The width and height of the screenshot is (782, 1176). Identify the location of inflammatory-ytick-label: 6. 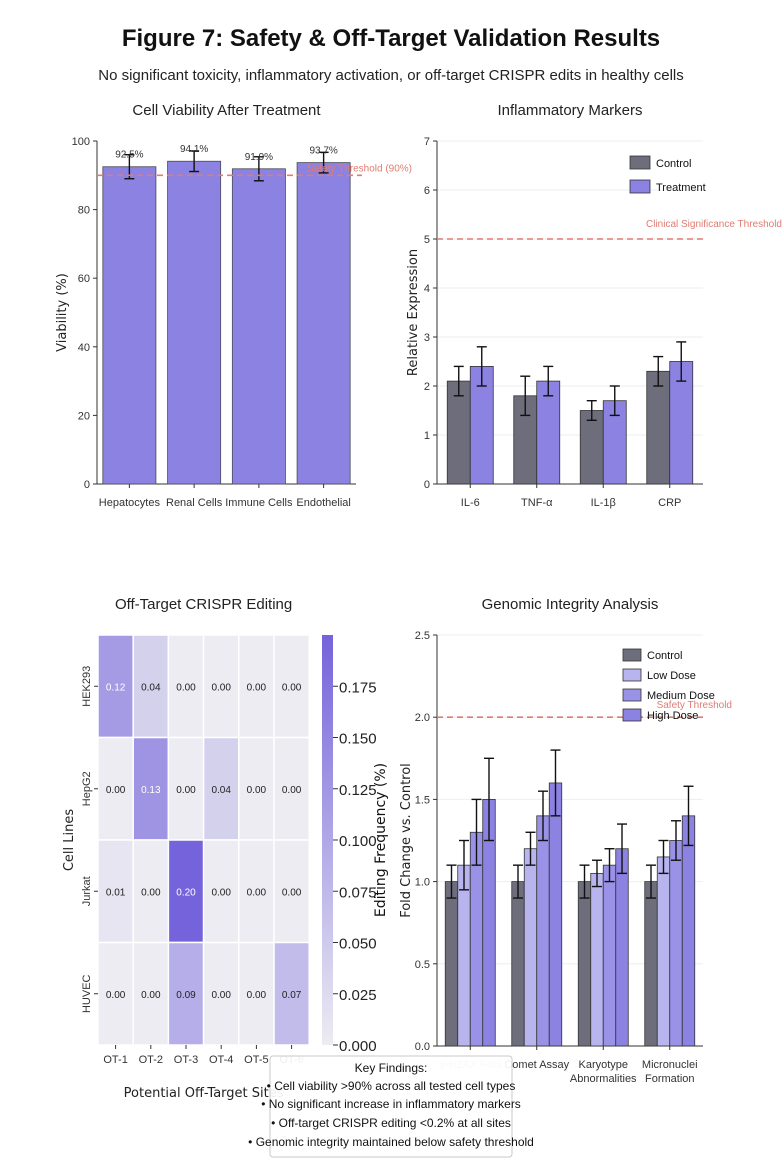
(427, 191).